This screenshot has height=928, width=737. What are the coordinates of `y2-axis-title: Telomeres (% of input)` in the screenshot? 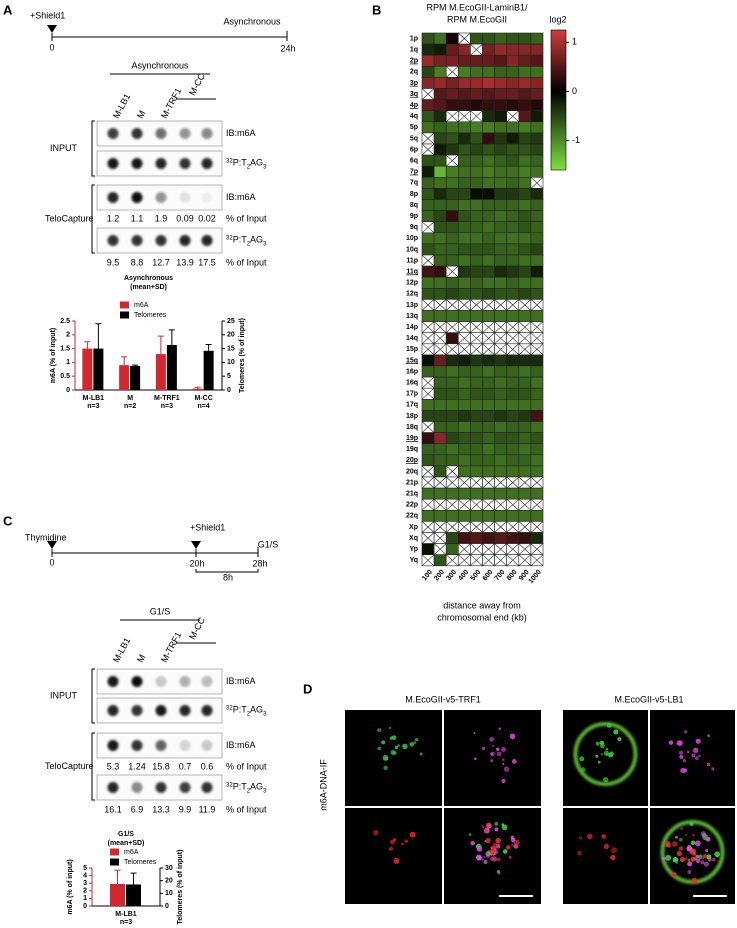 It's located at (242, 355).